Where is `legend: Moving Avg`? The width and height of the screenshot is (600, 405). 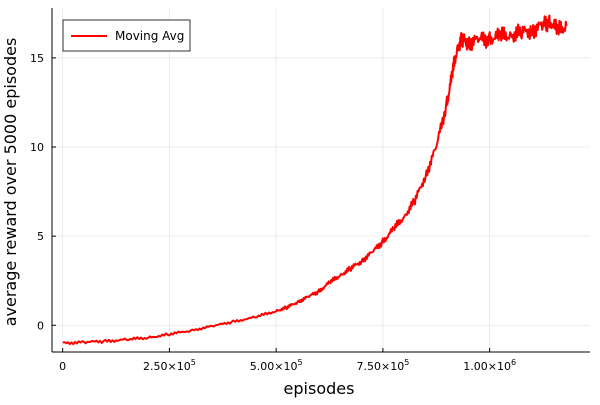 legend: Moving Avg is located at coordinates (126, 35).